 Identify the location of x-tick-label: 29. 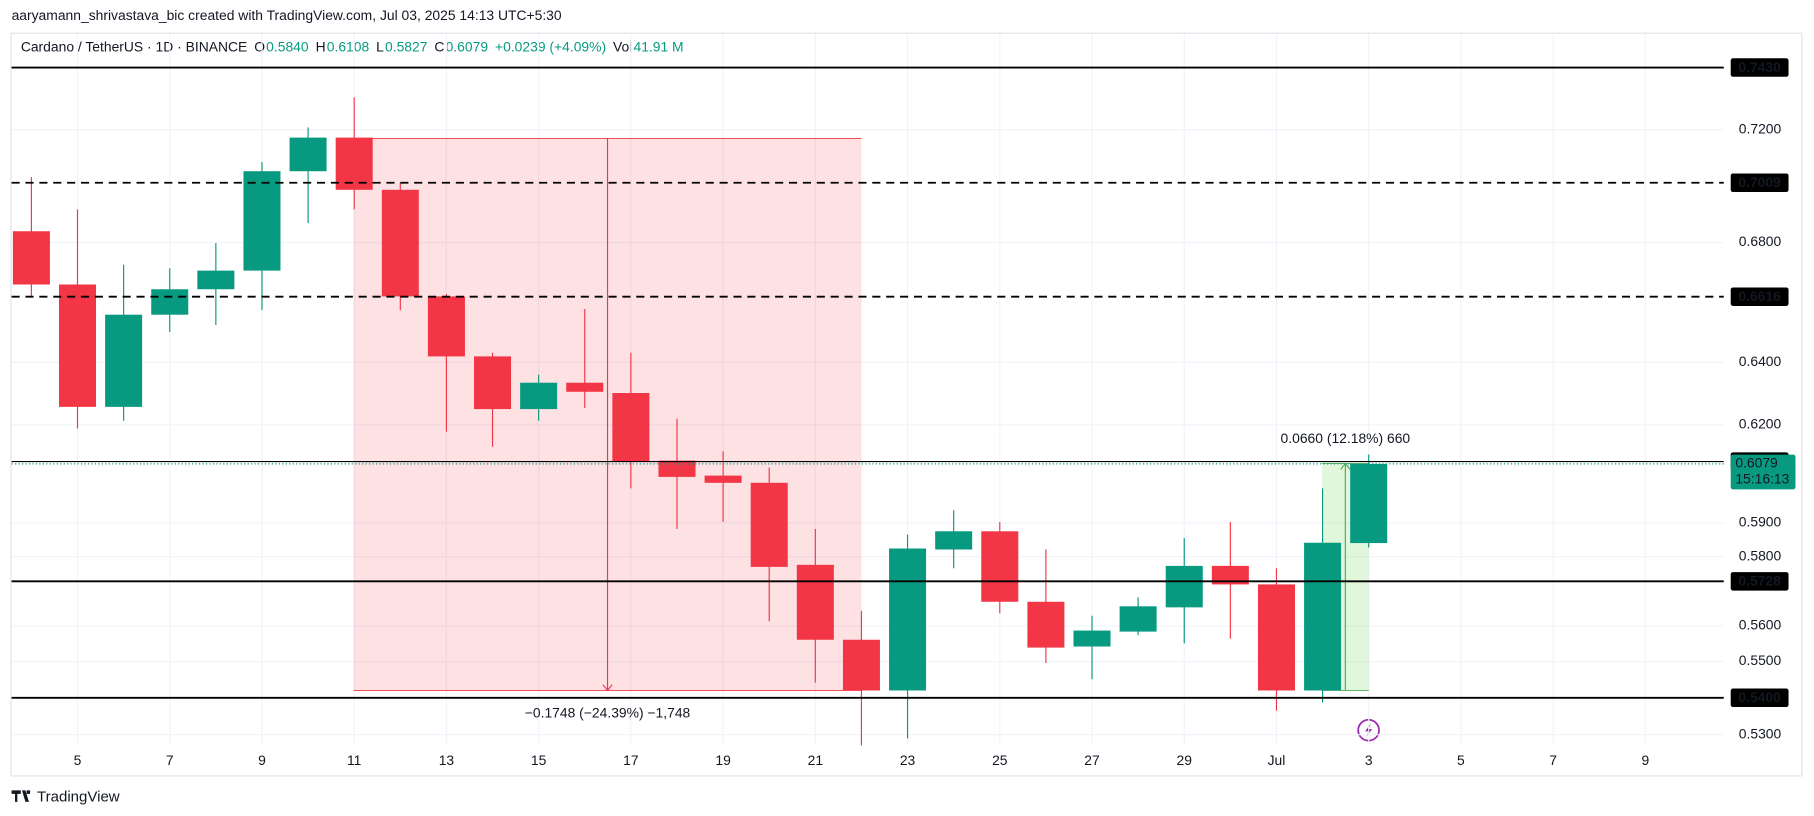
(1185, 760).